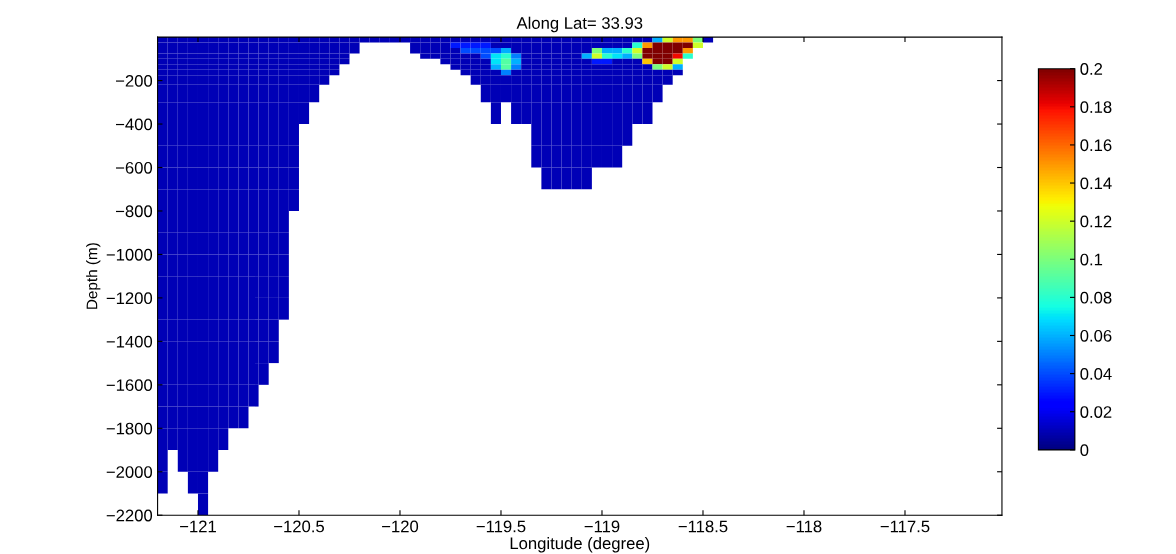  I want to click on color-bar-label: 0.18, so click(1096, 107).